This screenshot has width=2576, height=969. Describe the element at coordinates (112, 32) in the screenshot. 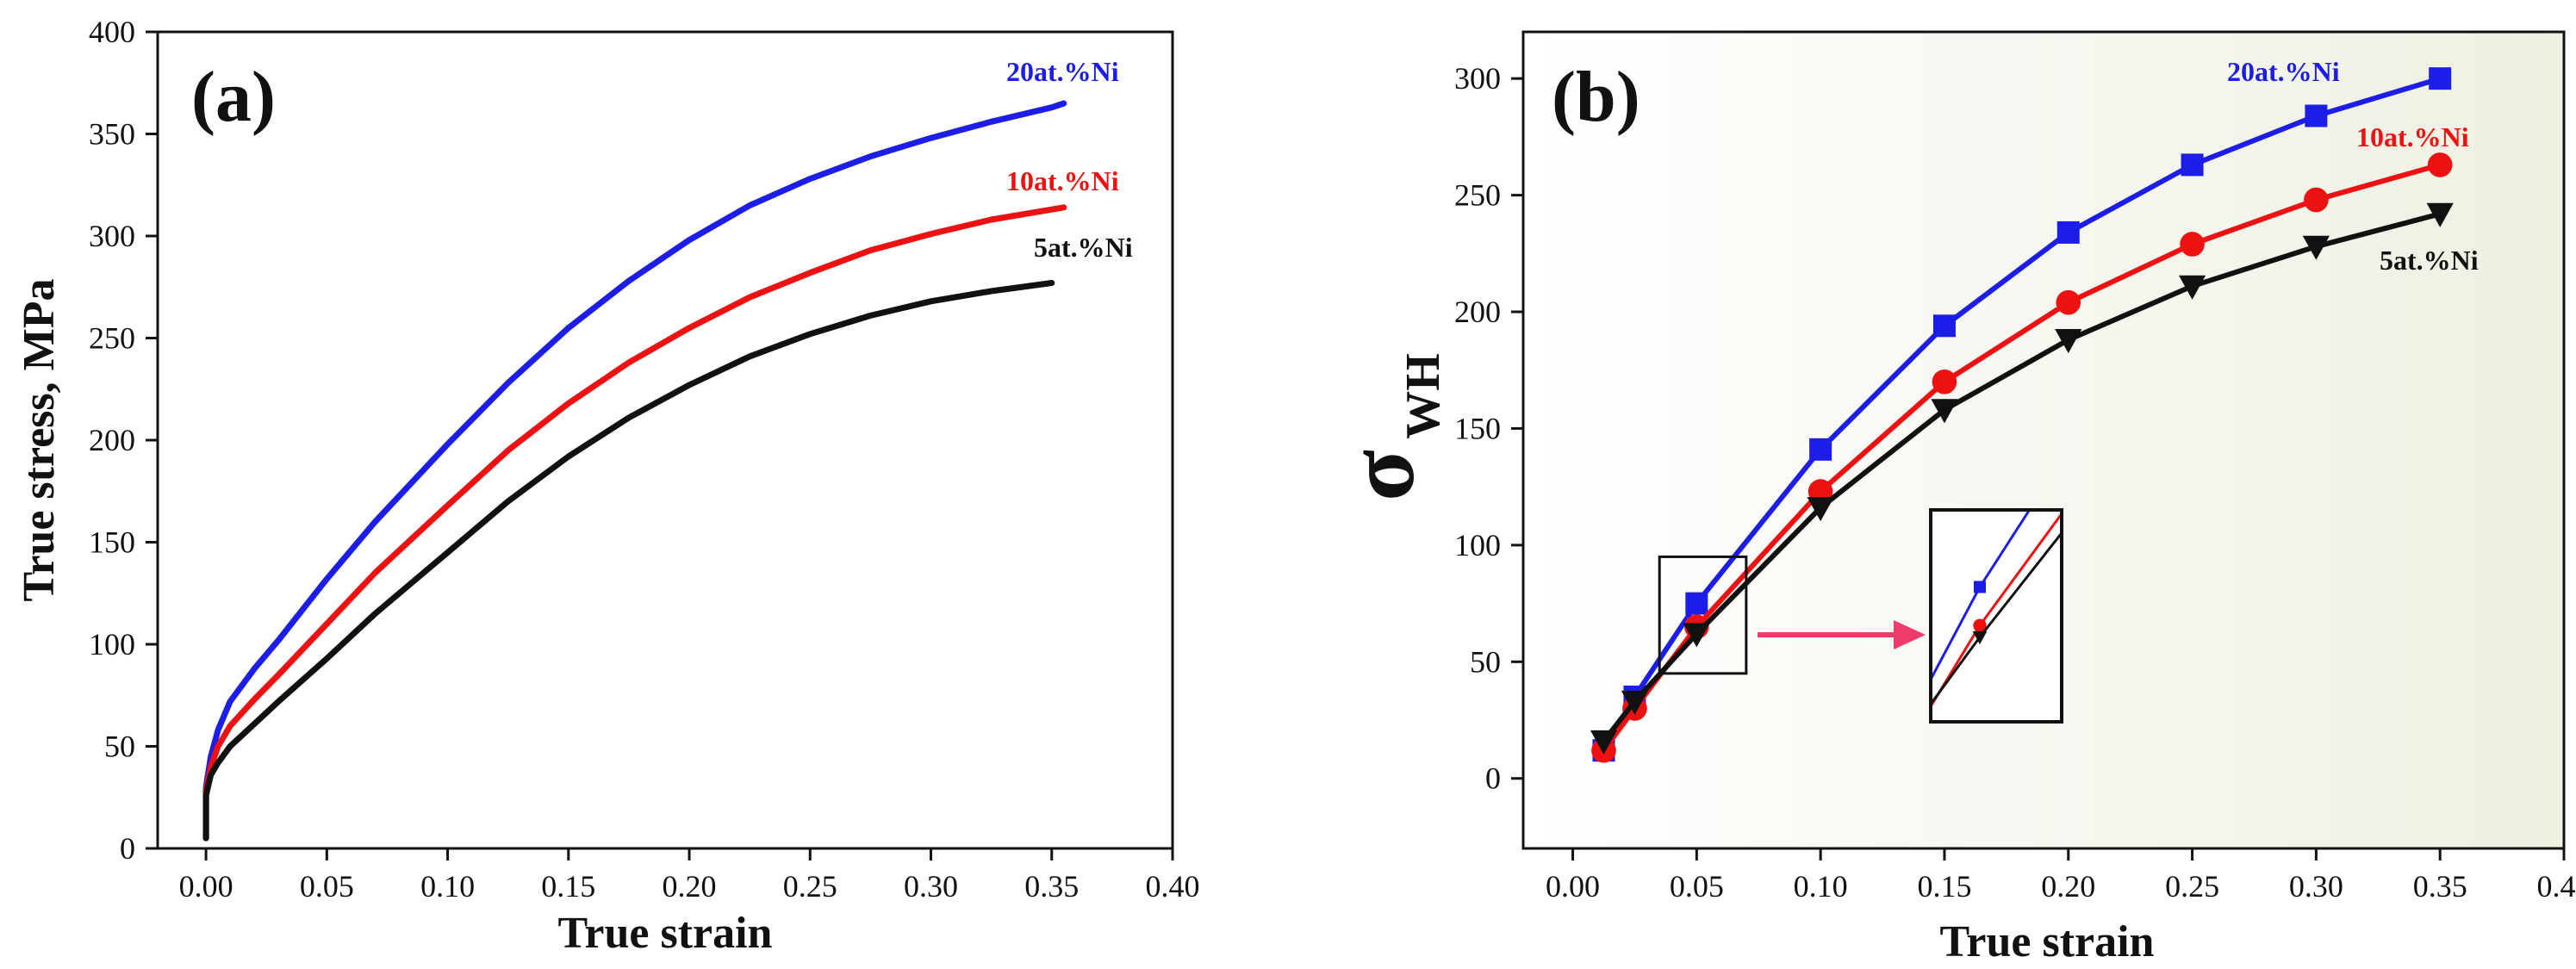

I see `panel-a-y-tick-label: 400` at that location.